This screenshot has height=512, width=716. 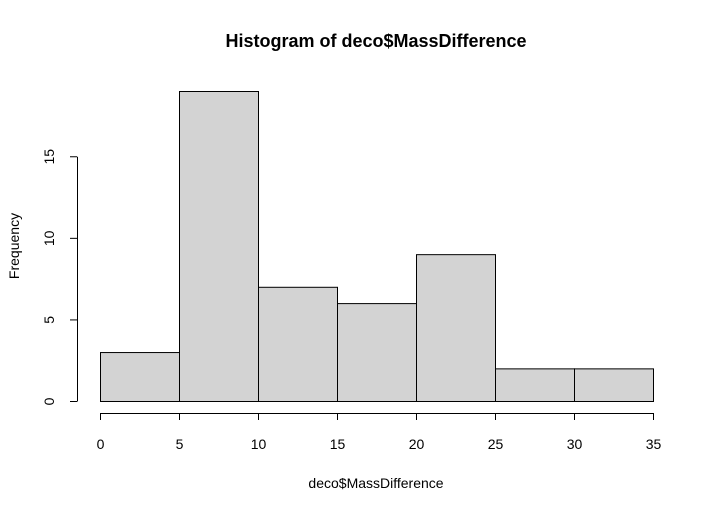 I want to click on y-axis-label: Frequency, so click(x=14, y=246).